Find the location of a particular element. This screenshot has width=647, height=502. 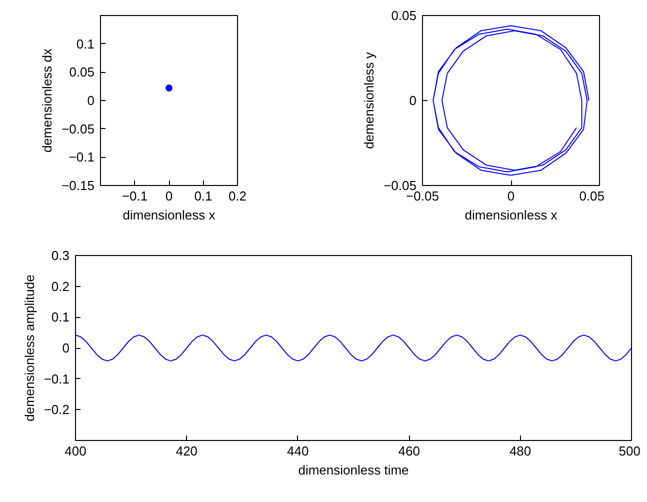

x-axis-title: dimensionless time is located at coordinates (353, 470).